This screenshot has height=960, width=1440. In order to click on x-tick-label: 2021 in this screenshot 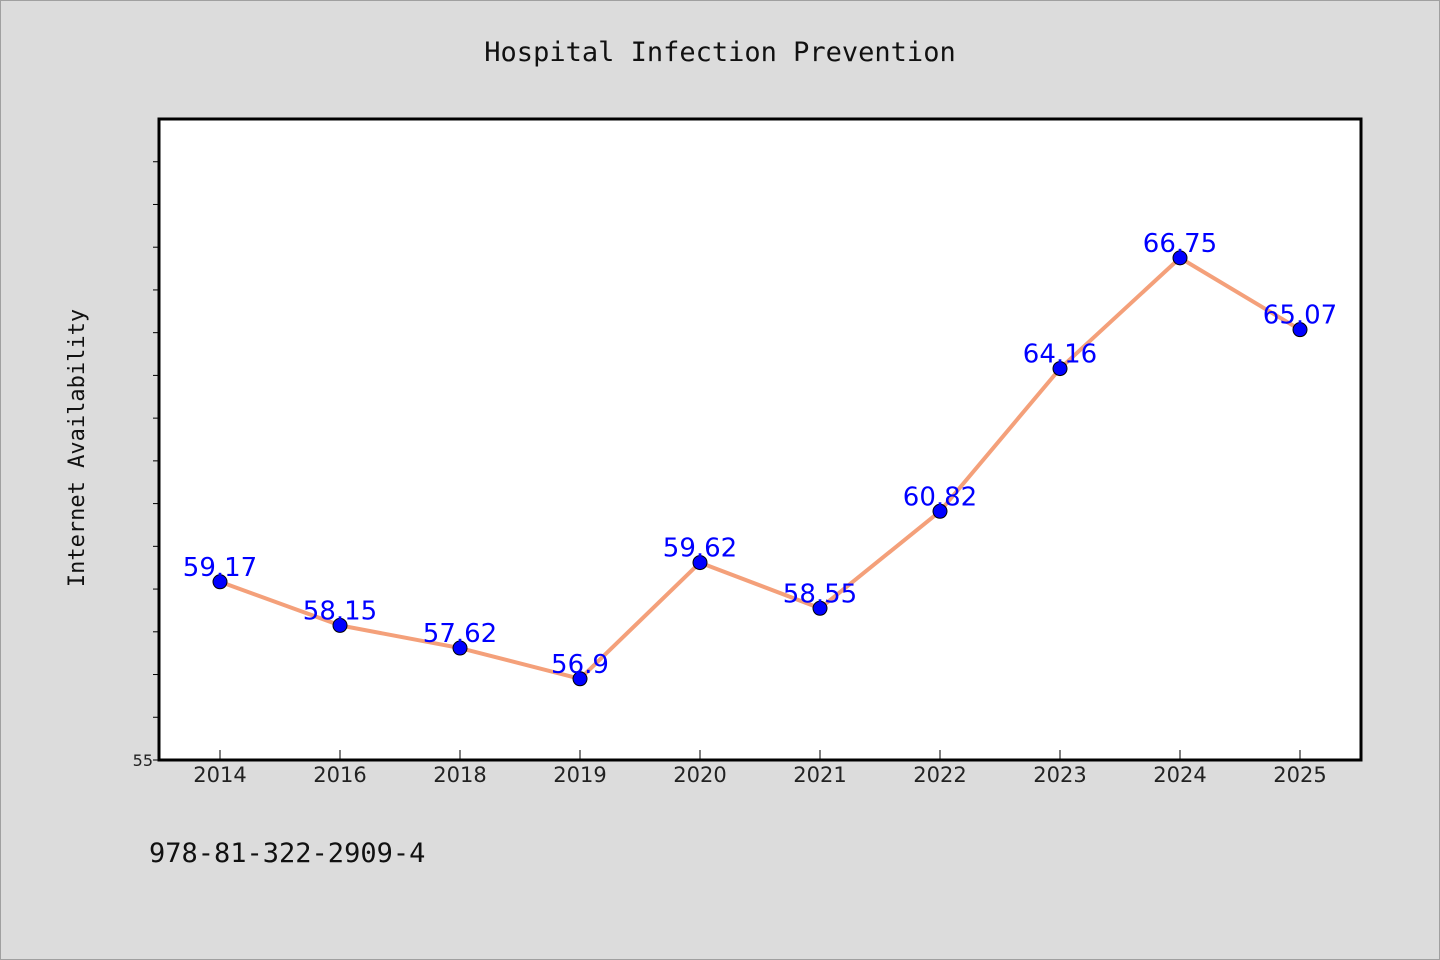, I will do `click(819, 775)`.